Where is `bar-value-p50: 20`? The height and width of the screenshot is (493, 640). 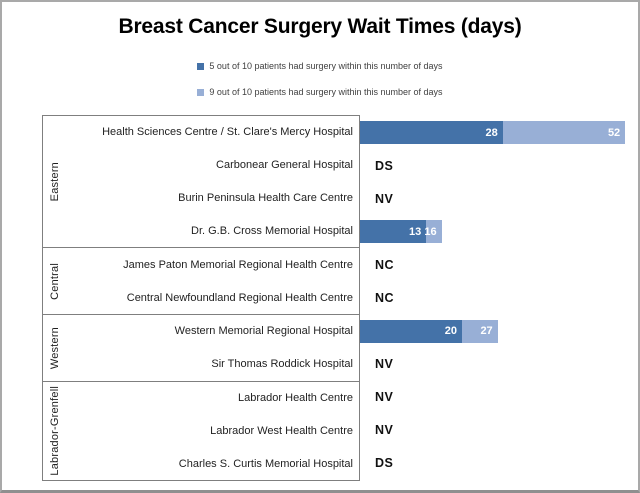
bar-value-p50: 20 is located at coordinates (450, 331).